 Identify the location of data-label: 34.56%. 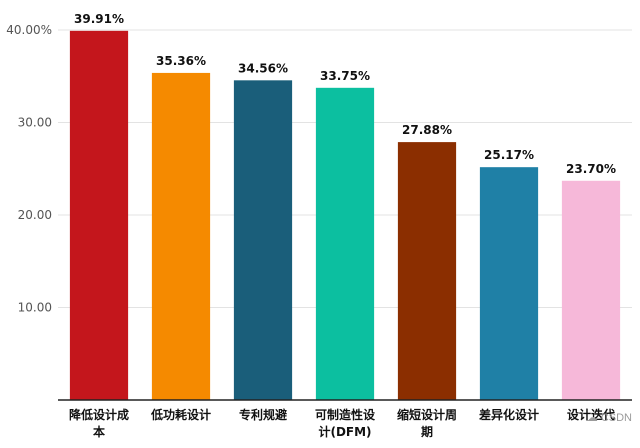
(263, 68).